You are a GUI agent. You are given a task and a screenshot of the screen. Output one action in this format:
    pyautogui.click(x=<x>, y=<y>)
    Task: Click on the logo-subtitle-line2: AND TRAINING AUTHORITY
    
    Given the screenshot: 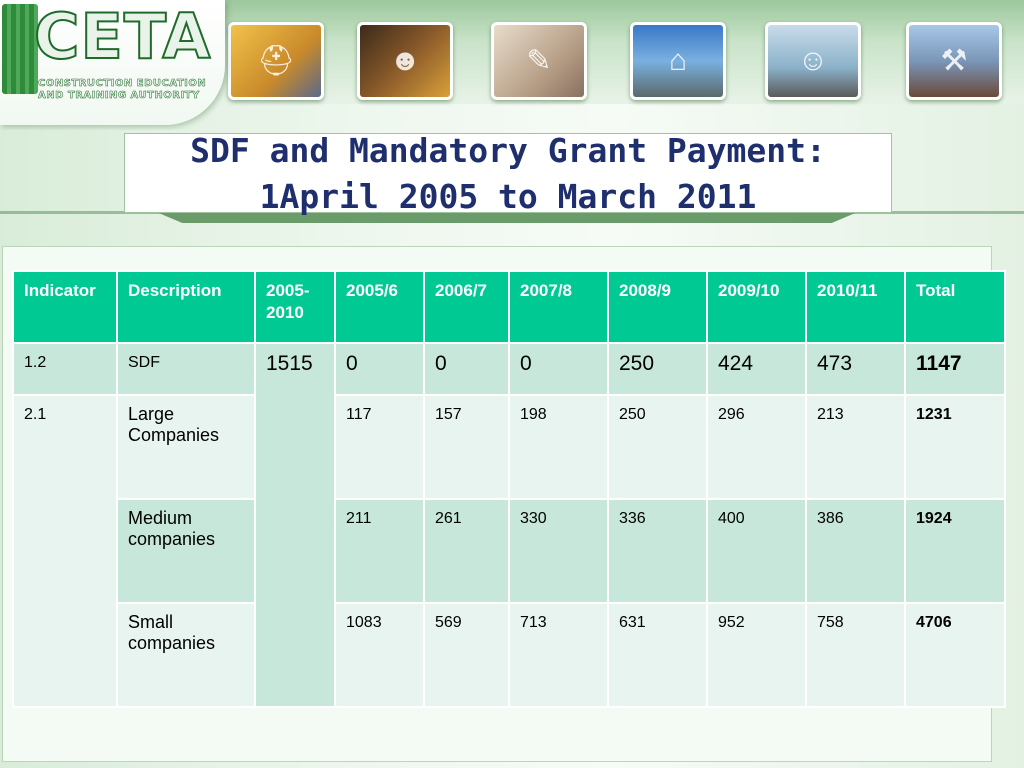 What is the action you would take?
    pyautogui.click(x=119, y=96)
    